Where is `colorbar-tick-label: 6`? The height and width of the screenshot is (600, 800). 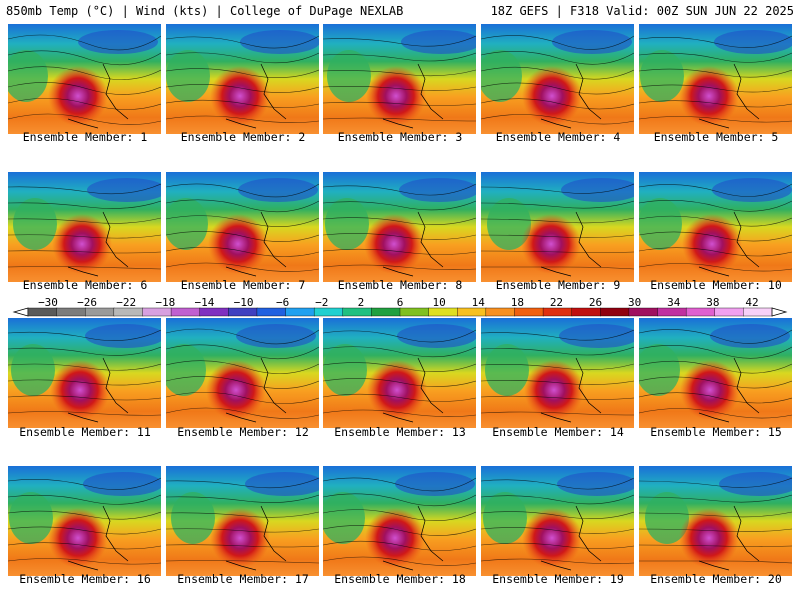 colorbar-tick-label: 6 is located at coordinates (400, 302).